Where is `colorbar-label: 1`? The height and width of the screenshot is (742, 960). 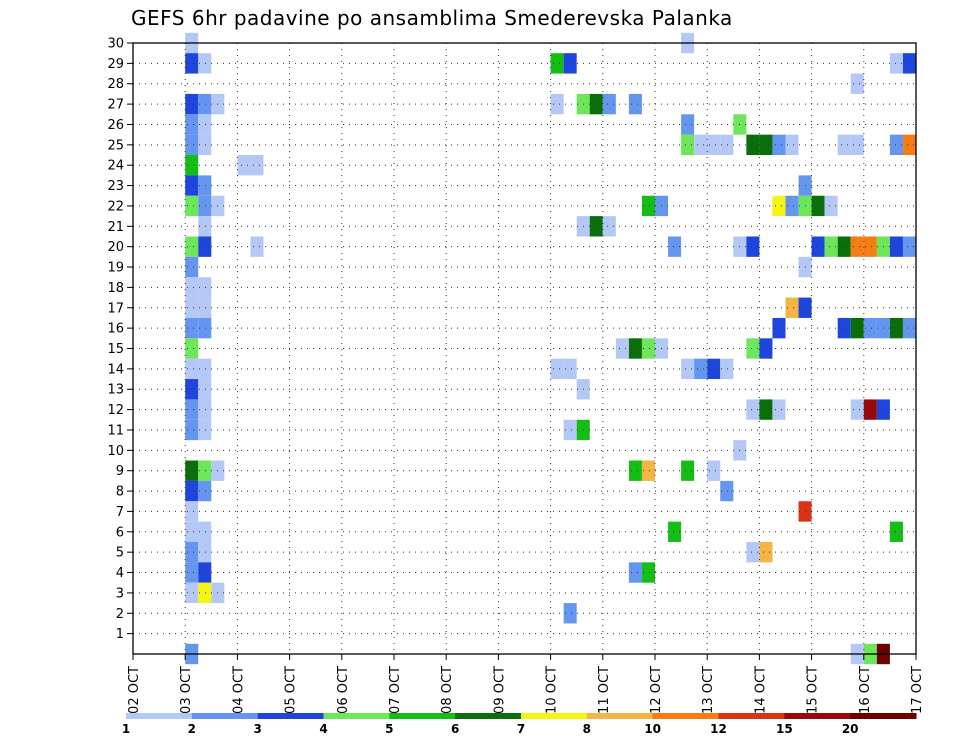
colorbar-label: 1 is located at coordinates (126, 729).